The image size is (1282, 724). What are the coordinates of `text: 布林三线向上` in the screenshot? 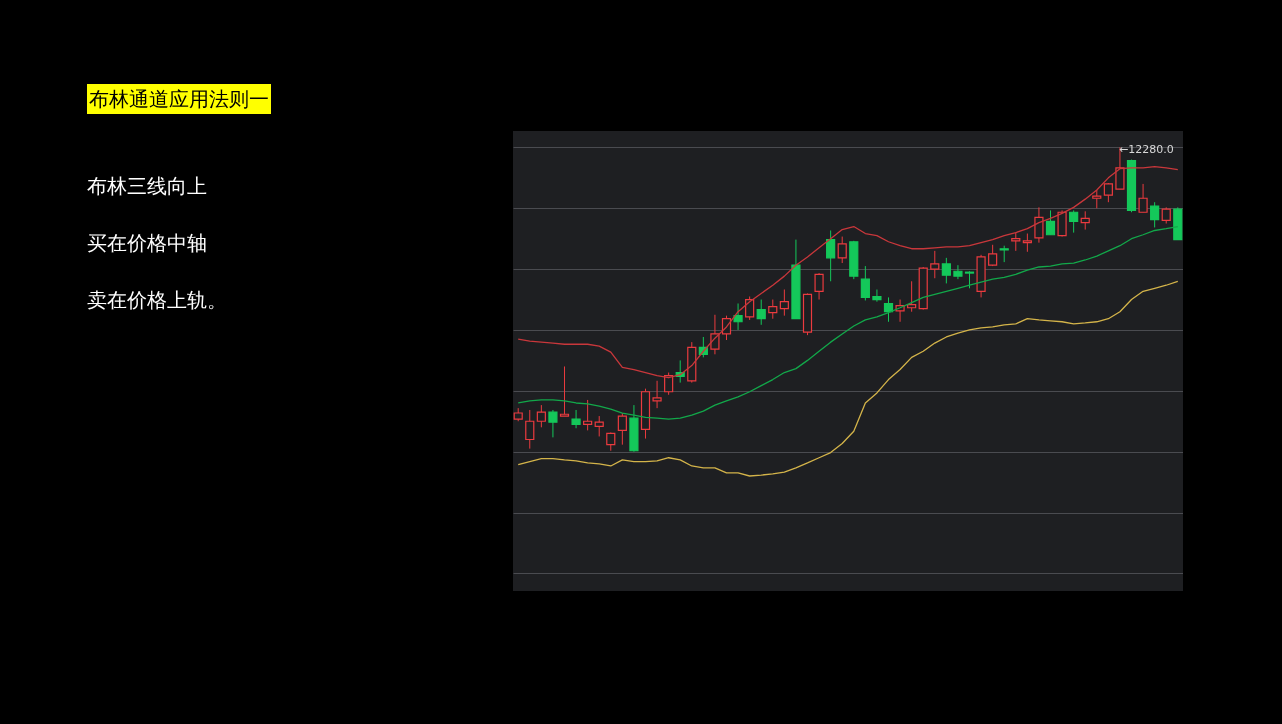 It's located at (147, 186).